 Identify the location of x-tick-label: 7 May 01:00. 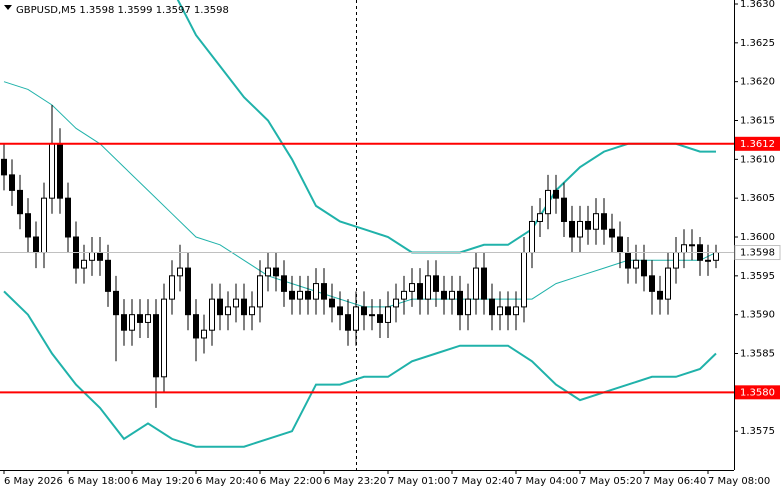
(419, 481).